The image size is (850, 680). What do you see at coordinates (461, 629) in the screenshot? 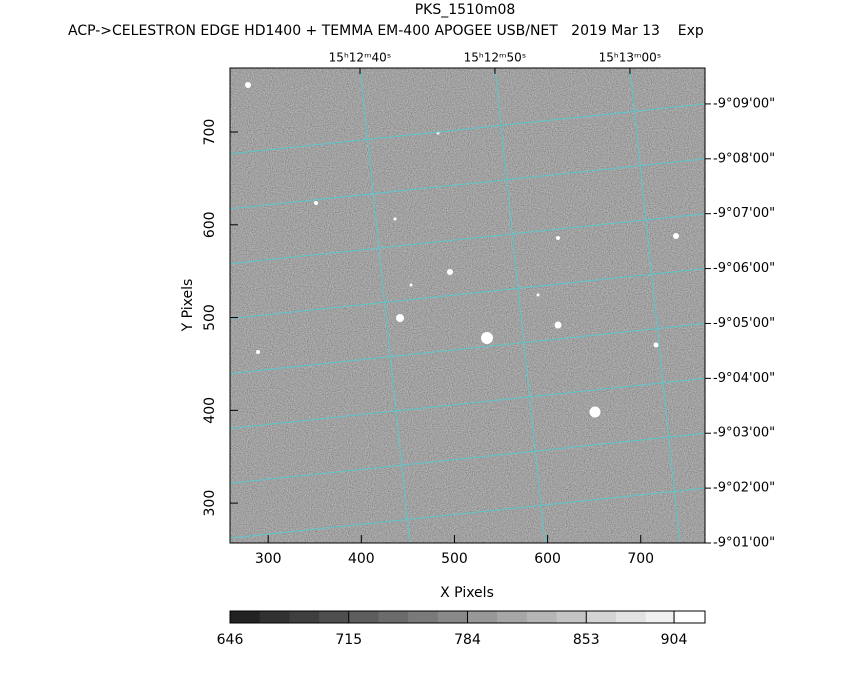
I see `colorbar: 646 715 784 853 904` at bounding box center [461, 629].